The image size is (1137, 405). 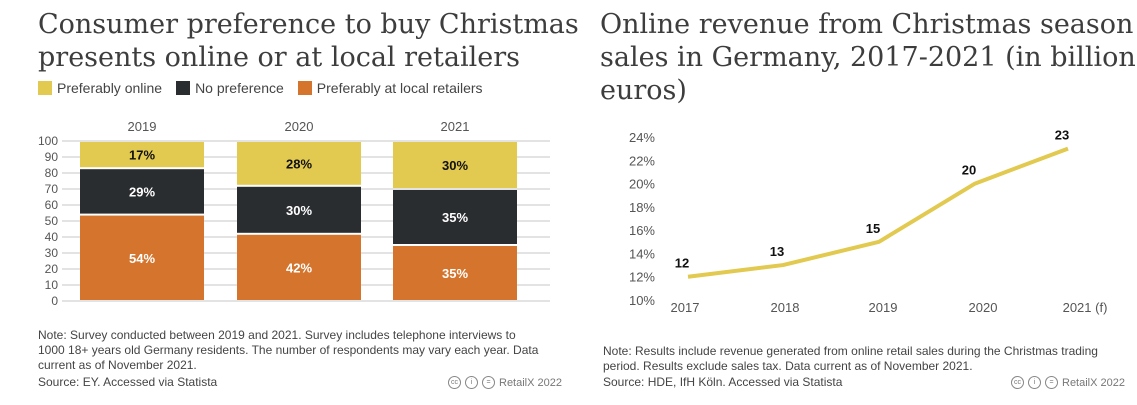 I want to click on title-line: presents online or at local retailers, so click(x=279, y=57).